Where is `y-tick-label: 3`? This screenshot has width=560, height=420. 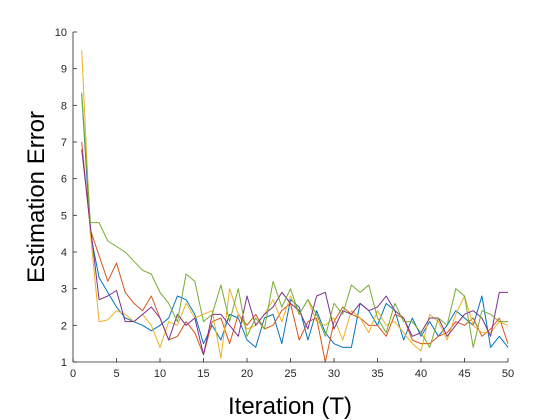
y-tick-label: 3 is located at coordinates (64, 290).